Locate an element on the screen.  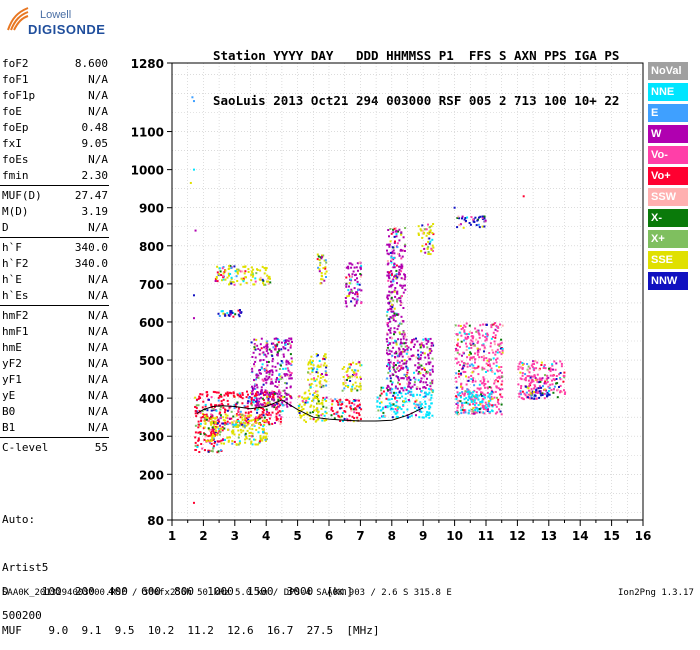
parameter-value: N/A is located at coordinates (98, 159).